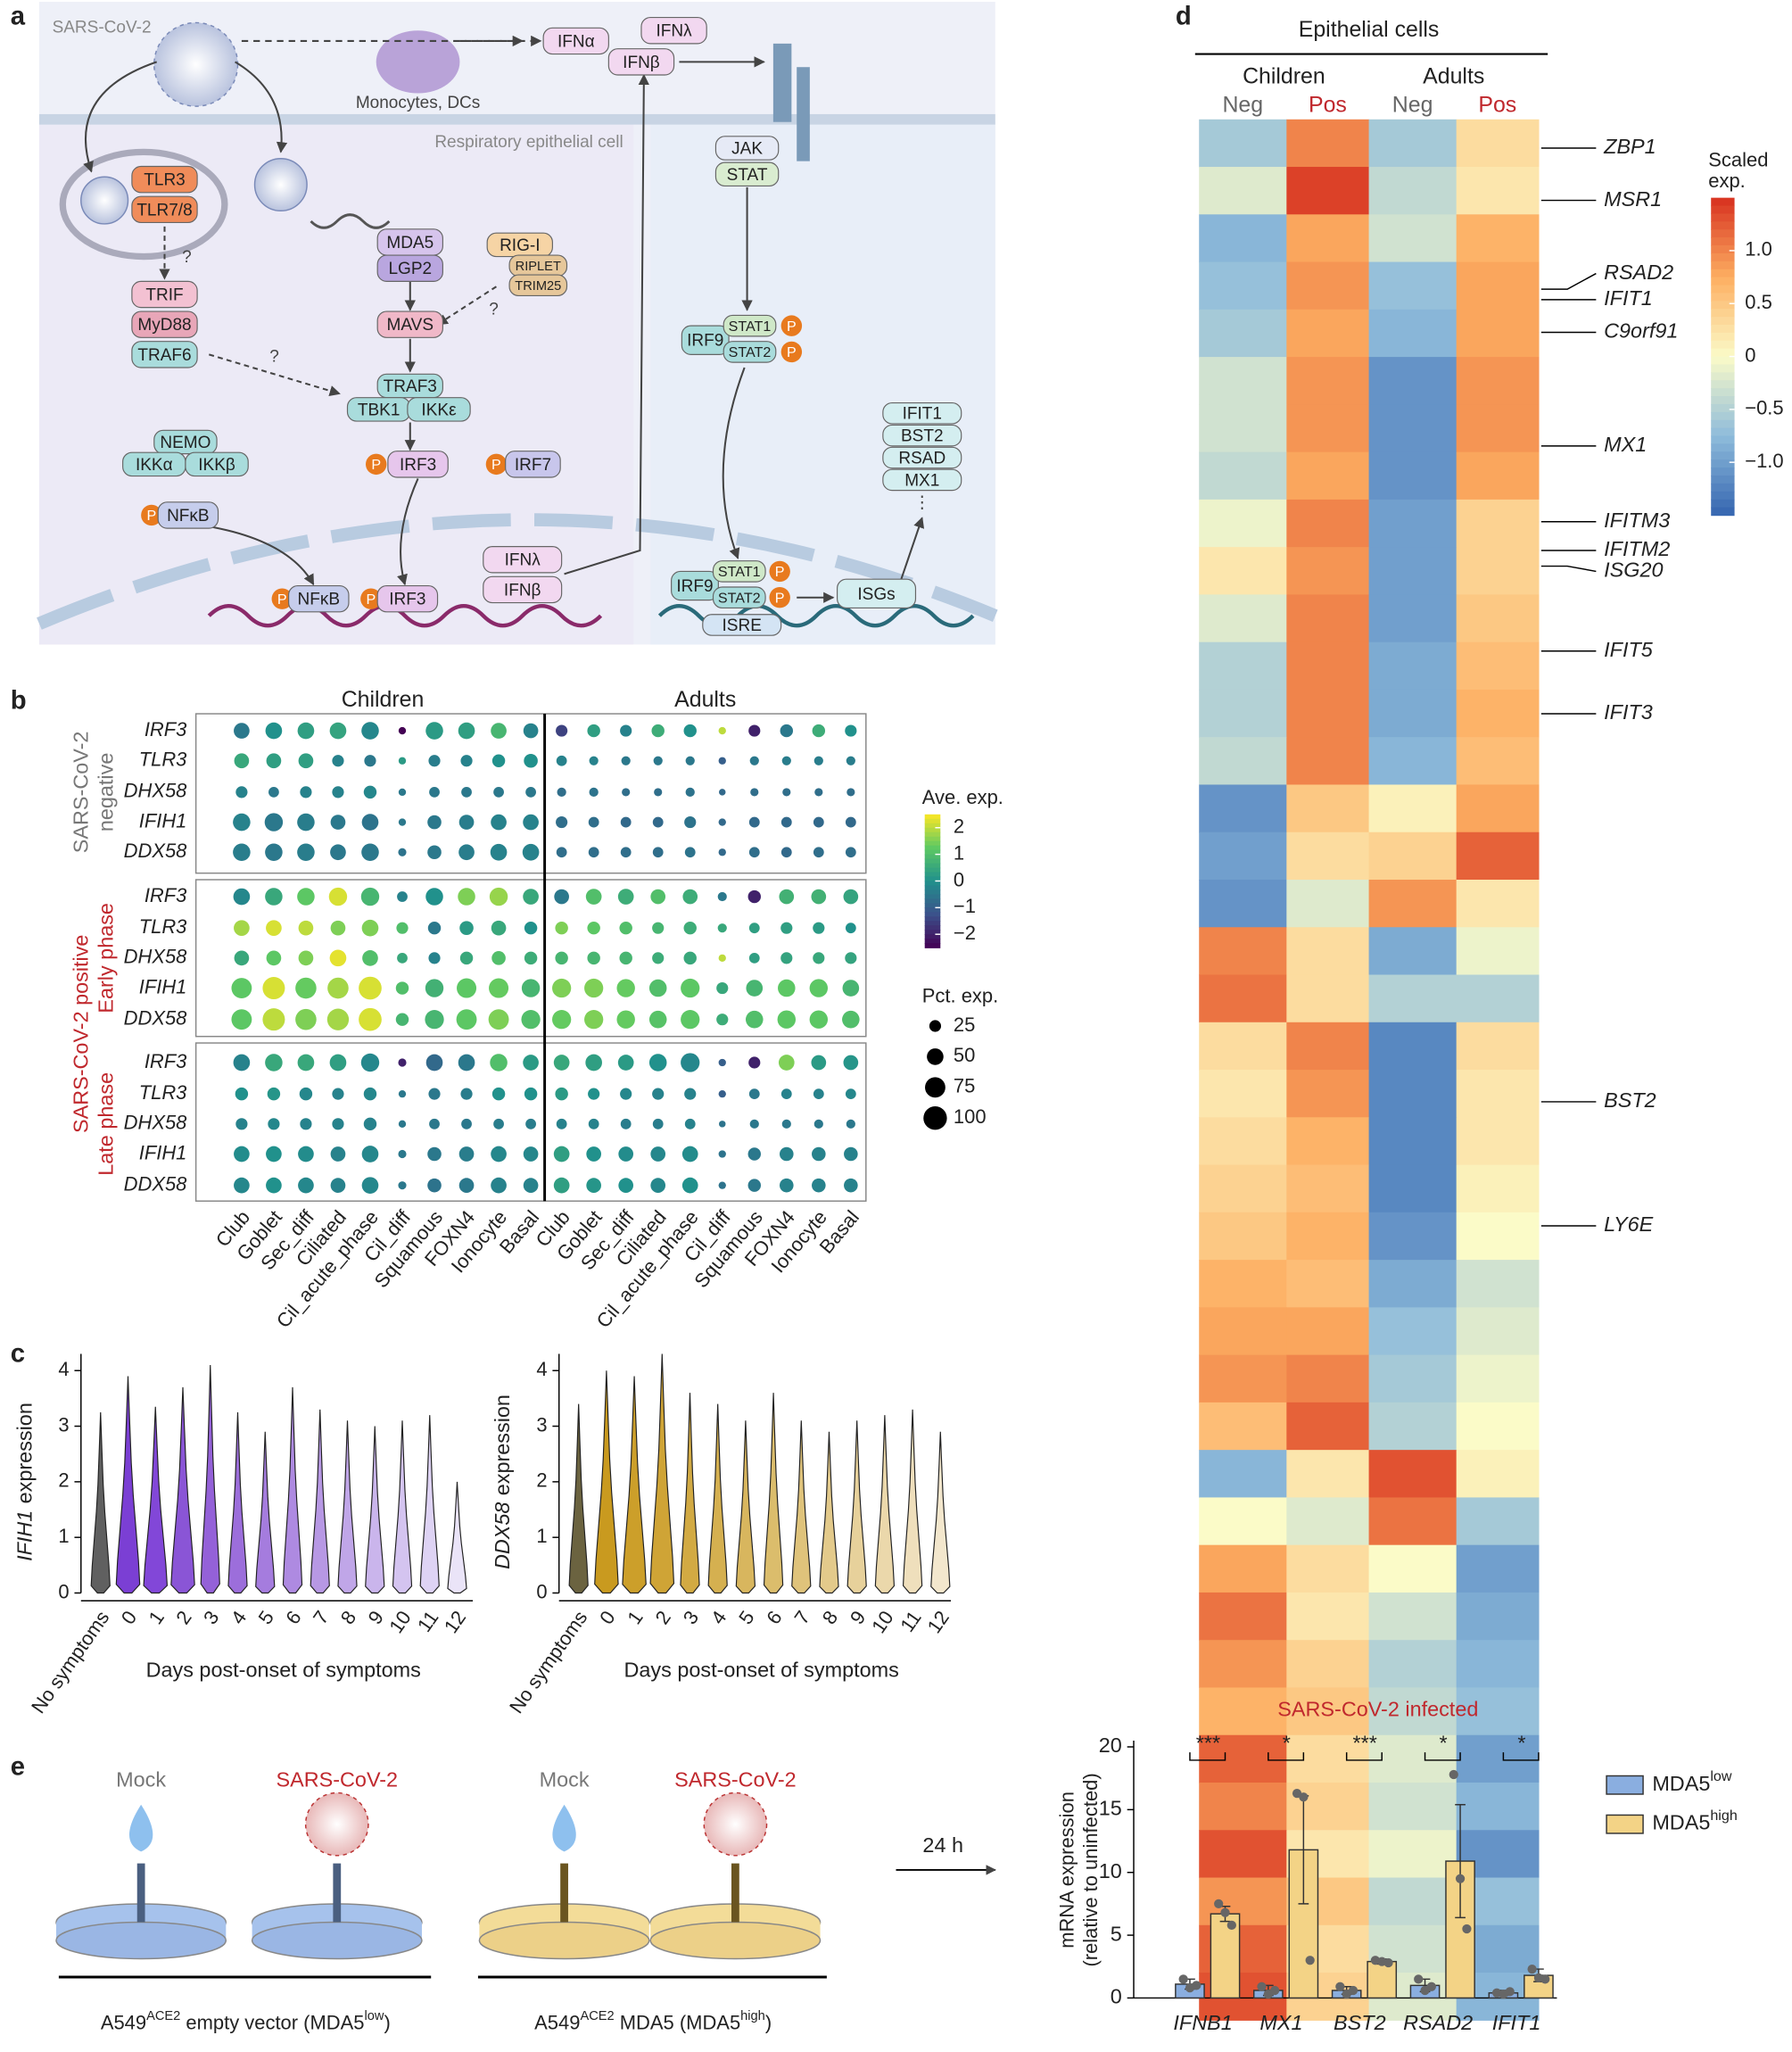  Describe the element at coordinates (921, 503) in the screenshot. I see `diagram-text: ⋮` at that location.